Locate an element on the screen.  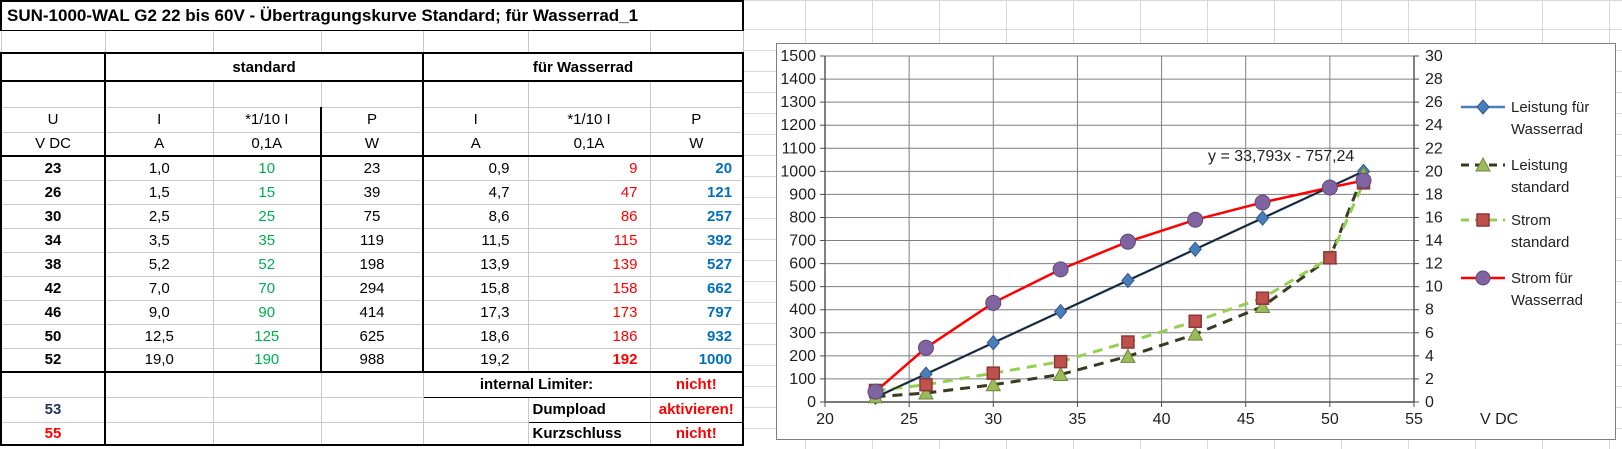
limiter-value-cell: nicht! is located at coordinates (697, 384).